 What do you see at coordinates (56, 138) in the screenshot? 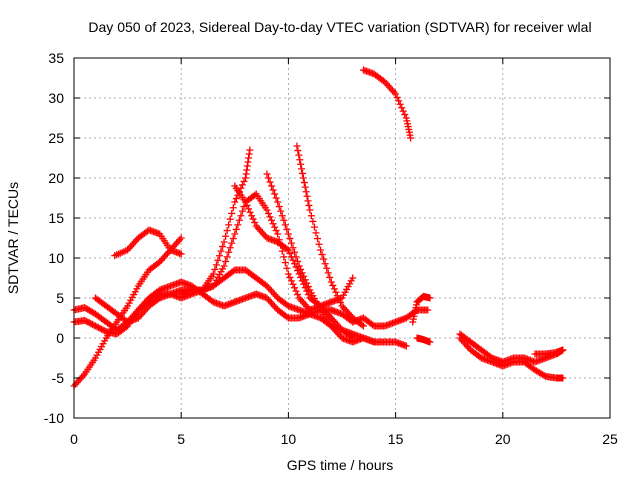
I see `y-tick-label: 25` at bounding box center [56, 138].